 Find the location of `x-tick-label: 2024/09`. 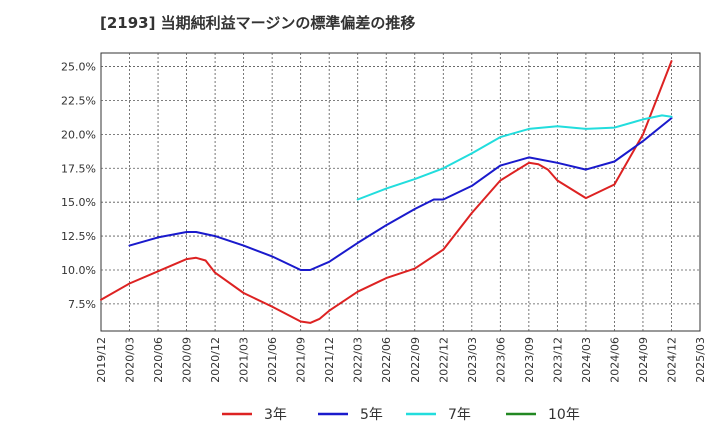

x-tick-label: 2024/09 is located at coordinates (643, 360).